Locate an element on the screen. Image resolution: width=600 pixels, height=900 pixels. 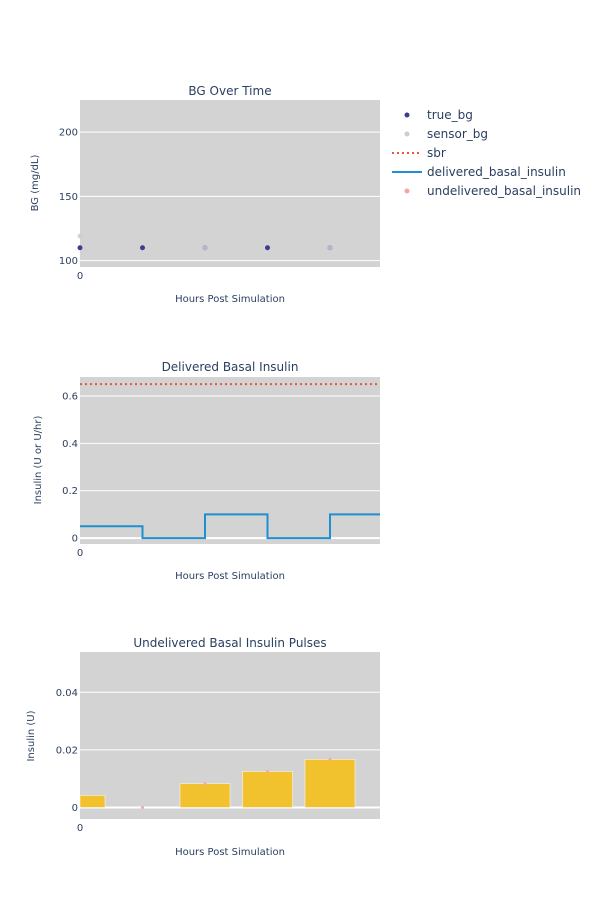
basal-x-axis-label: Hours Post Simulation is located at coordinates (230, 576).